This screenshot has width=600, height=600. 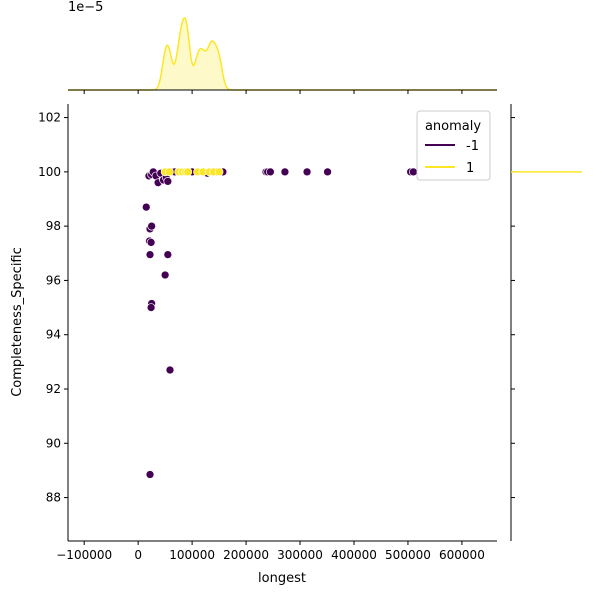 I want to click on x-tick-label: 0, so click(x=138, y=555).